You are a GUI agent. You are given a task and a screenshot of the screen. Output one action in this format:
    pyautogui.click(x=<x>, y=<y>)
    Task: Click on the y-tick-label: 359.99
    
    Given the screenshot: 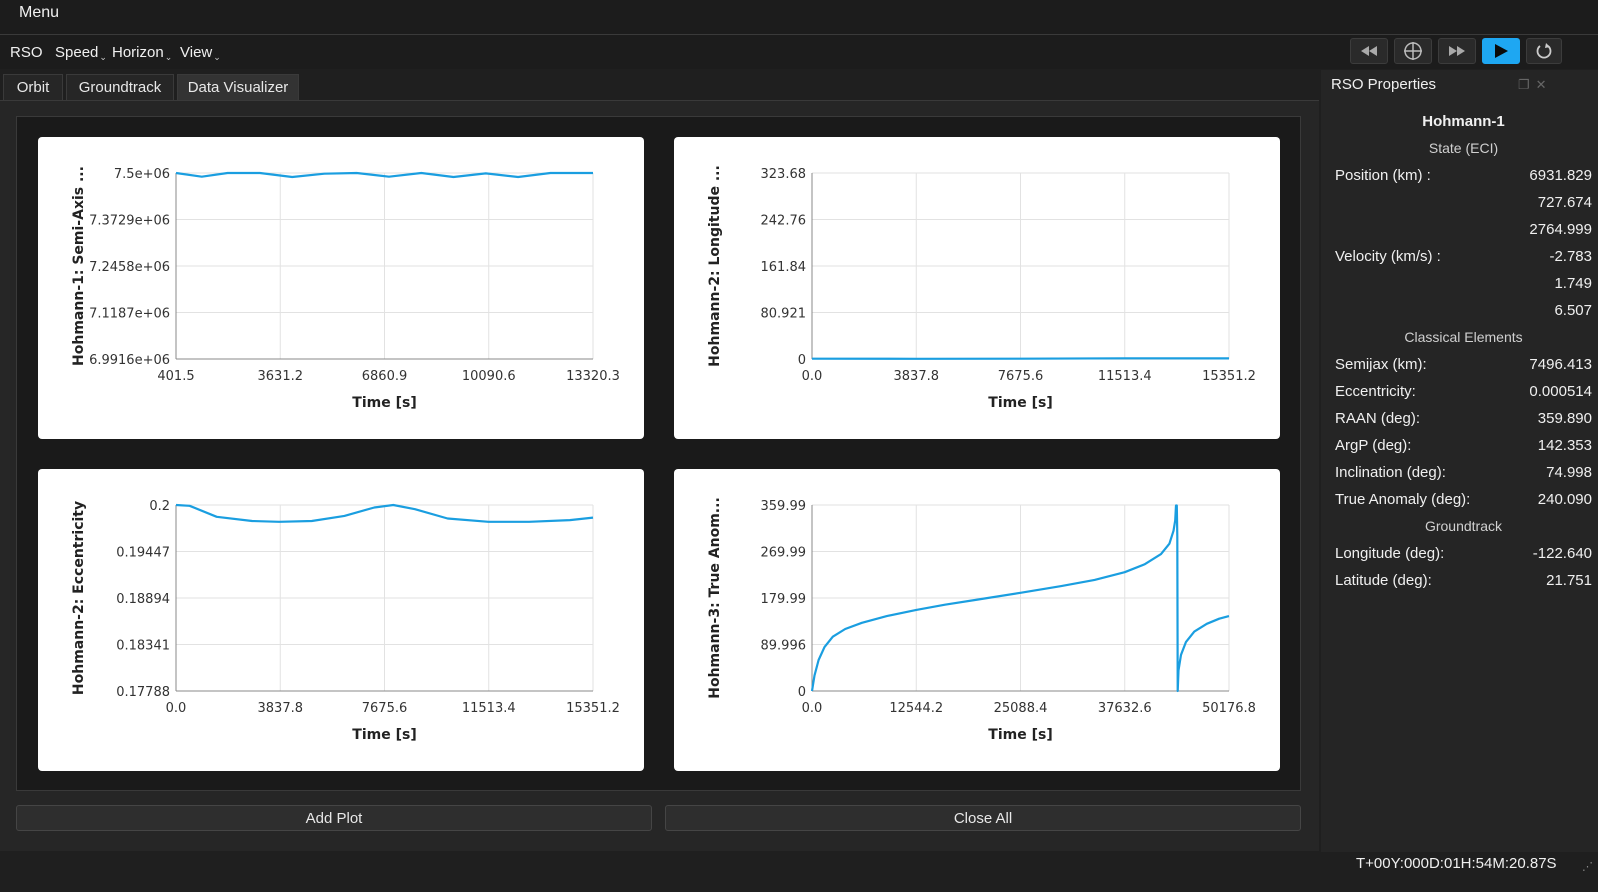 What is the action you would take?
    pyautogui.click(x=784, y=506)
    